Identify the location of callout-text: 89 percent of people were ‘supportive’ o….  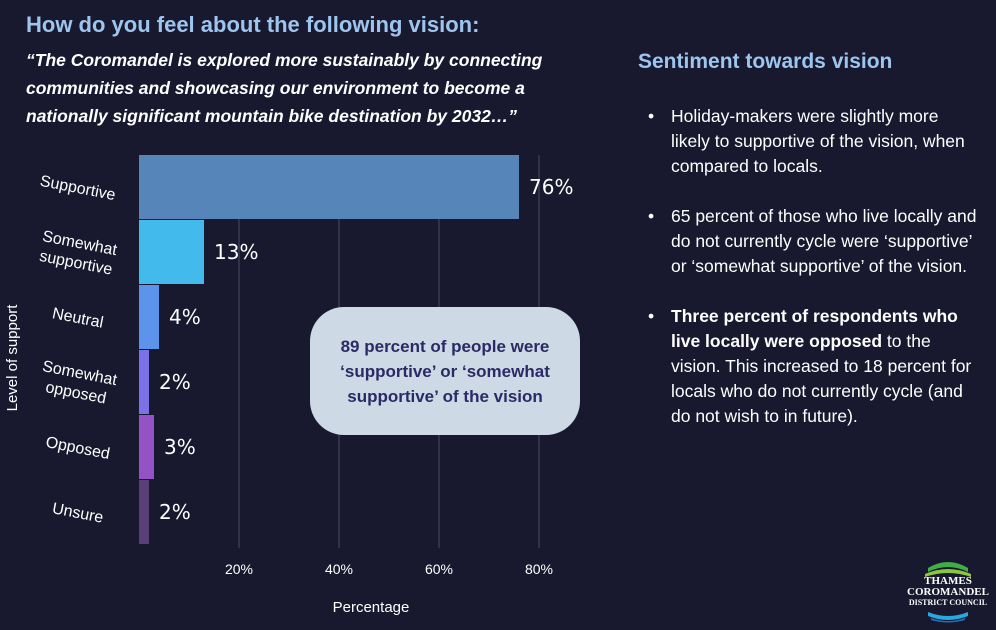
(445, 371).